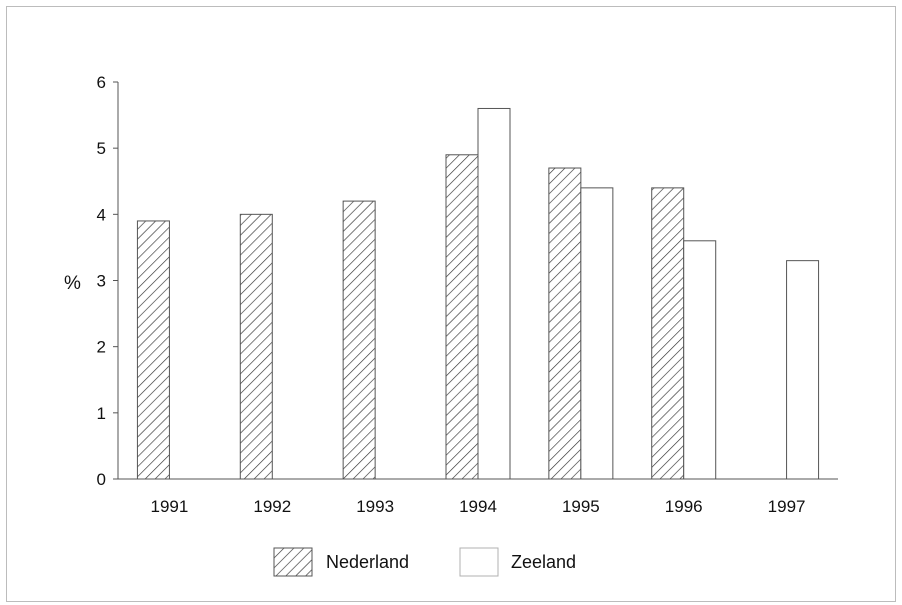 This screenshot has height=605, width=902. I want to click on x-tick-label: 1994, so click(478, 506).